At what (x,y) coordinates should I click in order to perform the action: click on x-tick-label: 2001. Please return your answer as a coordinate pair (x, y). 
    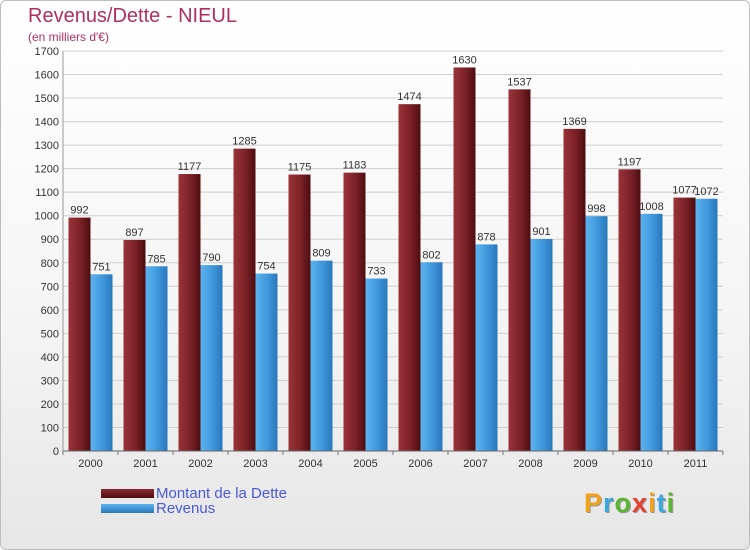
    Looking at the image, I should click on (145, 464).